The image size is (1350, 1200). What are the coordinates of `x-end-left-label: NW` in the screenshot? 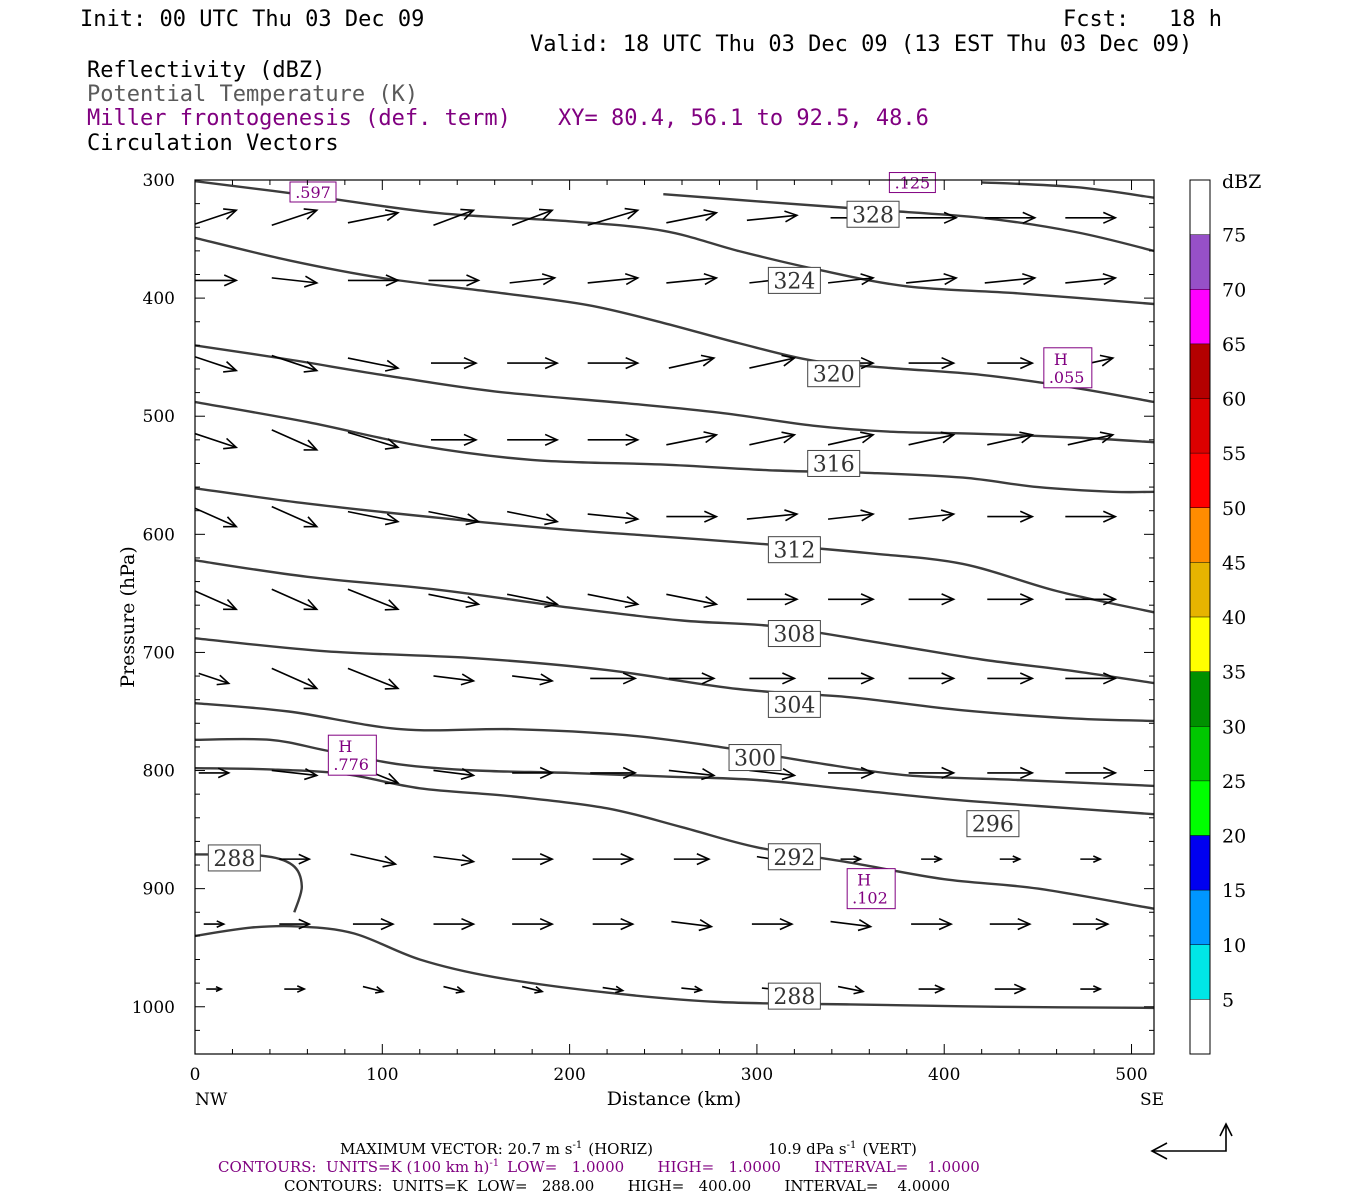 It's located at (211, 1100).